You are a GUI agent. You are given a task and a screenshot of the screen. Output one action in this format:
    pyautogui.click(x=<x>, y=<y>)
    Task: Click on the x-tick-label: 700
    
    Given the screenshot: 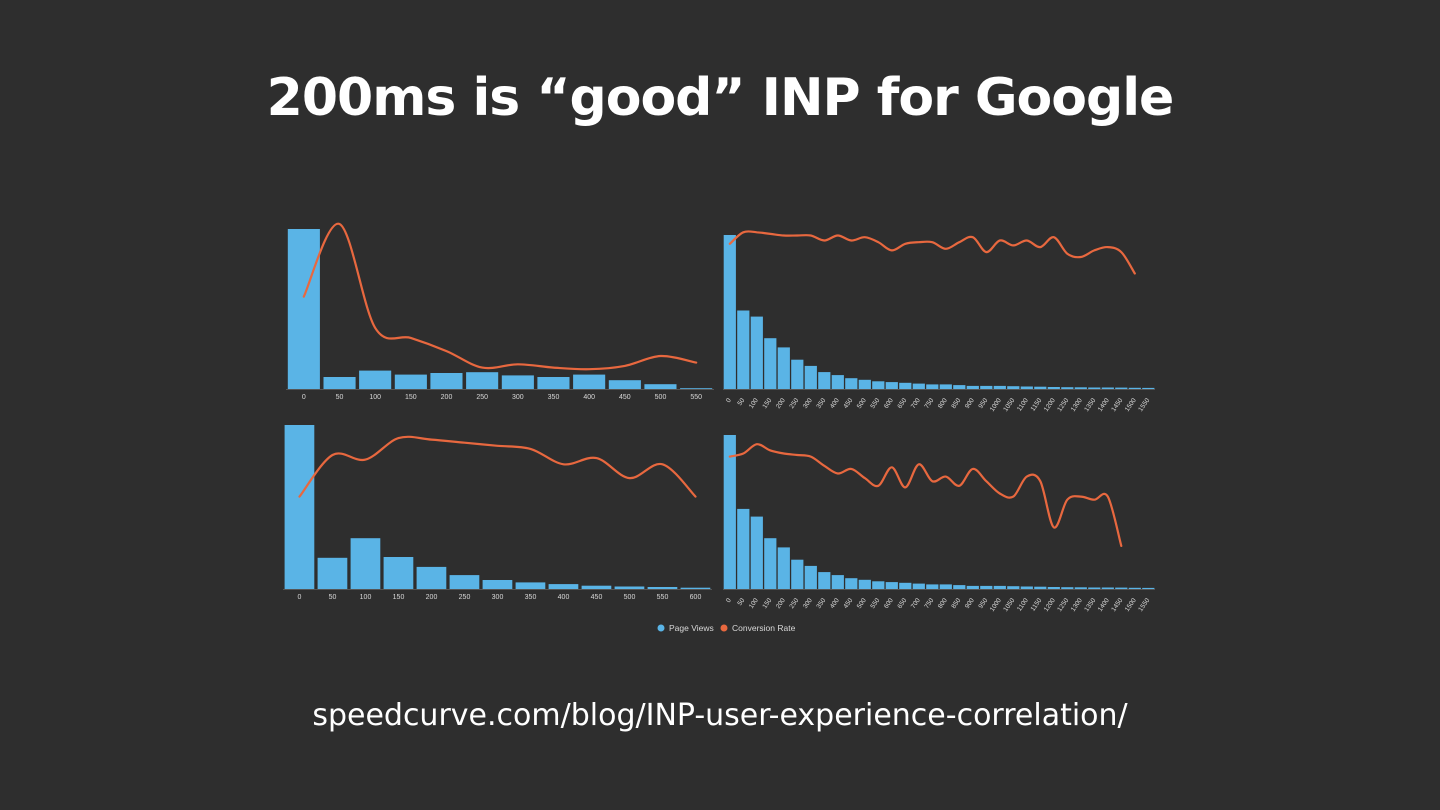 What is the action you would take?
    pyautogui.click(x=916, y=603)
    